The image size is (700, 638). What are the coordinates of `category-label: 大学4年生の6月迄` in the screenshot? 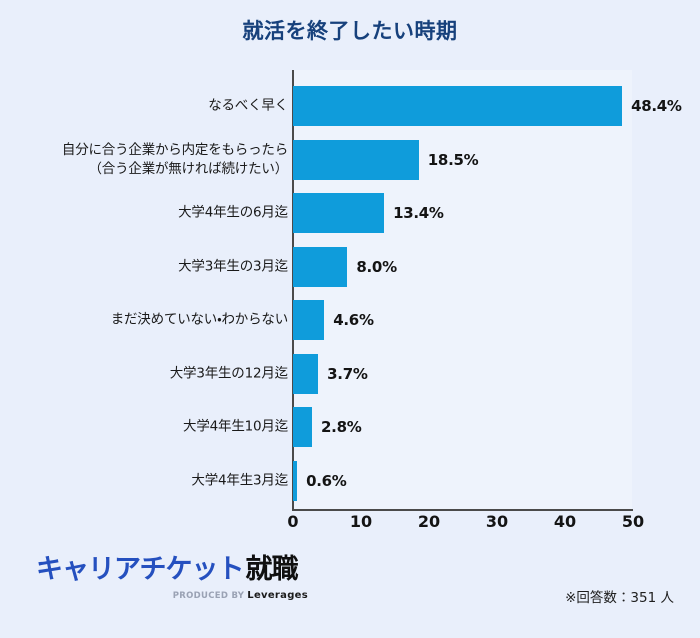 It's located at (233, 212).